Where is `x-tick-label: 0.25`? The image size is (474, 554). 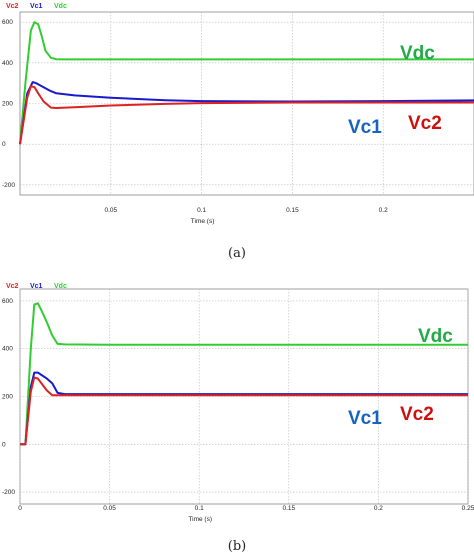
x-tick-label: 0.25 is located at coordinates (468, 508).